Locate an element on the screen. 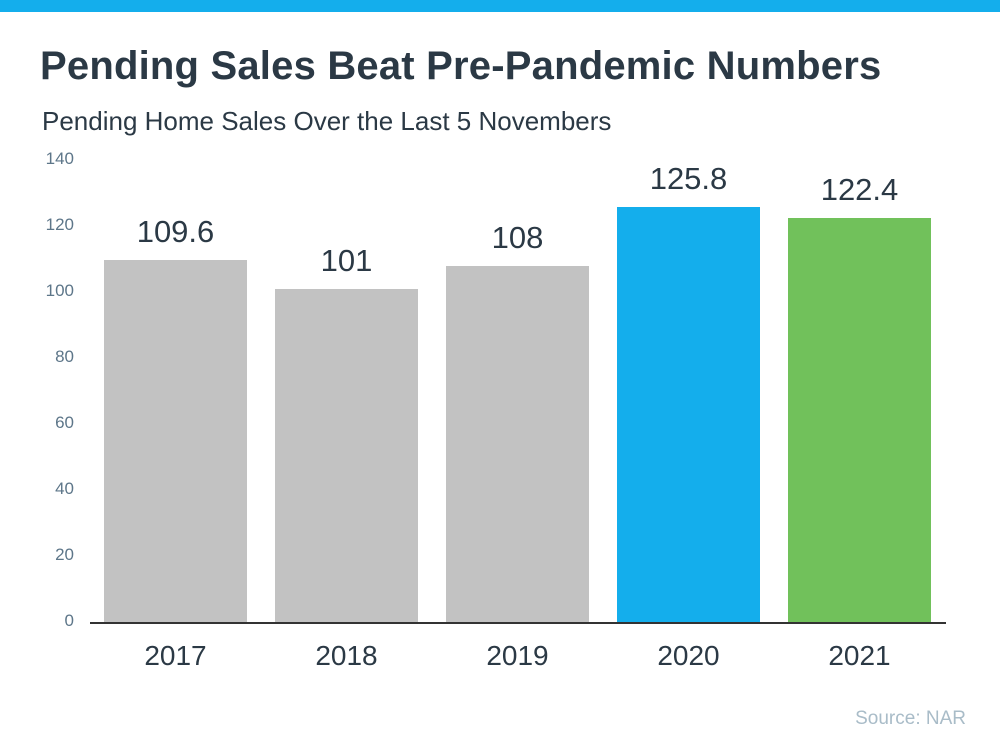  y-axis-tick-label: 120 is located at coordinates (59, 224).